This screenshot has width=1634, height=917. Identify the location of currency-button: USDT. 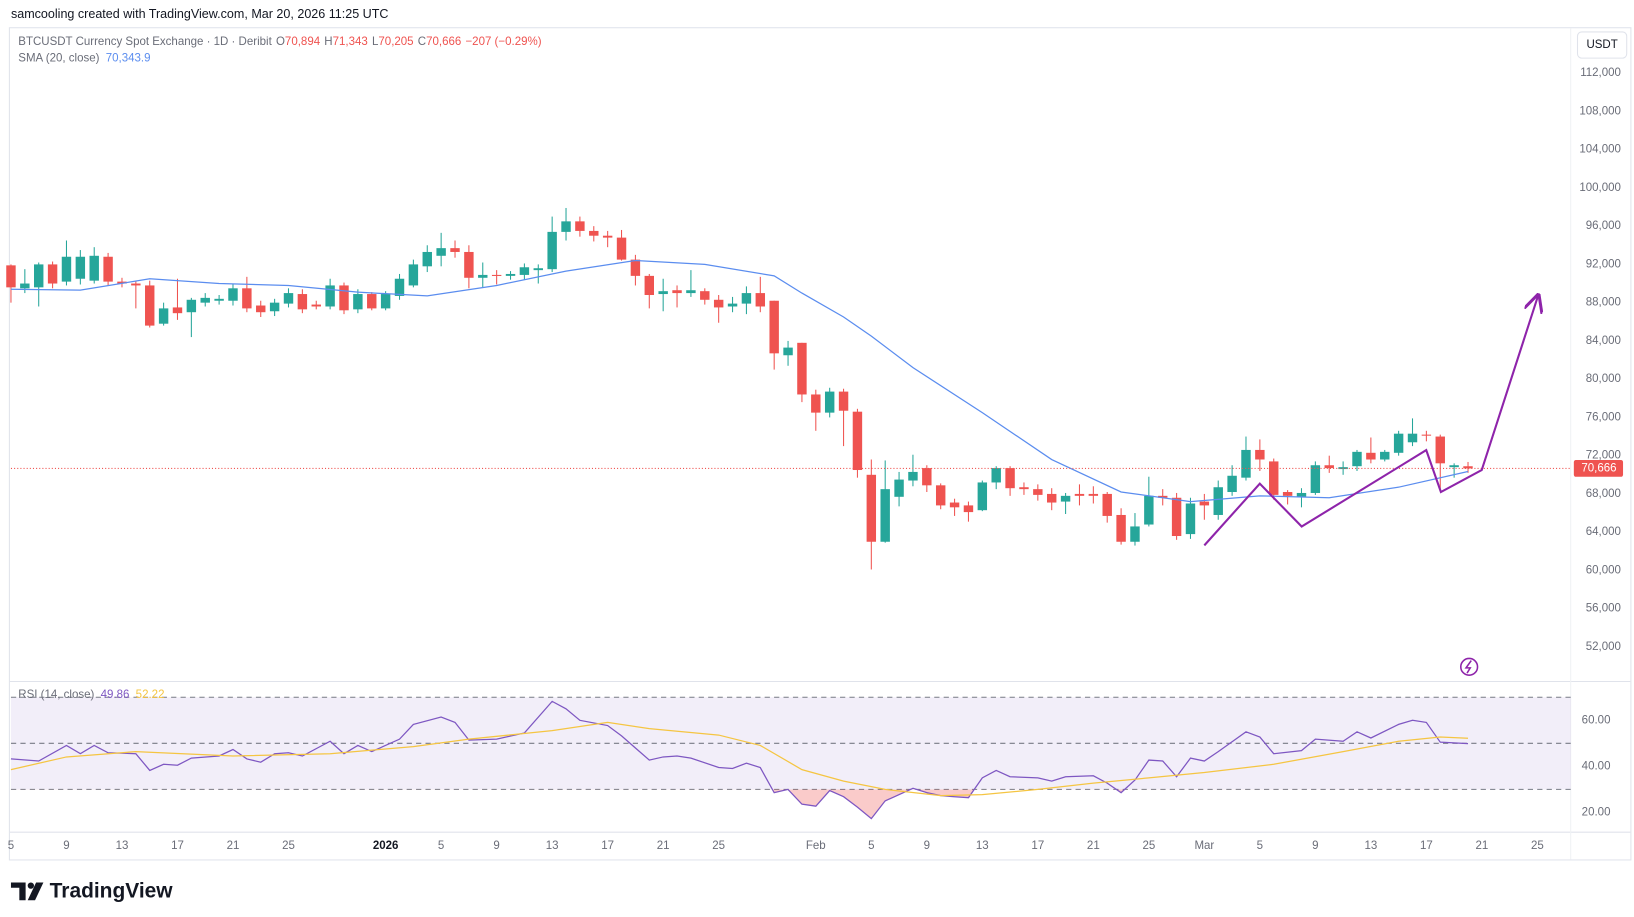
(1602, 45).